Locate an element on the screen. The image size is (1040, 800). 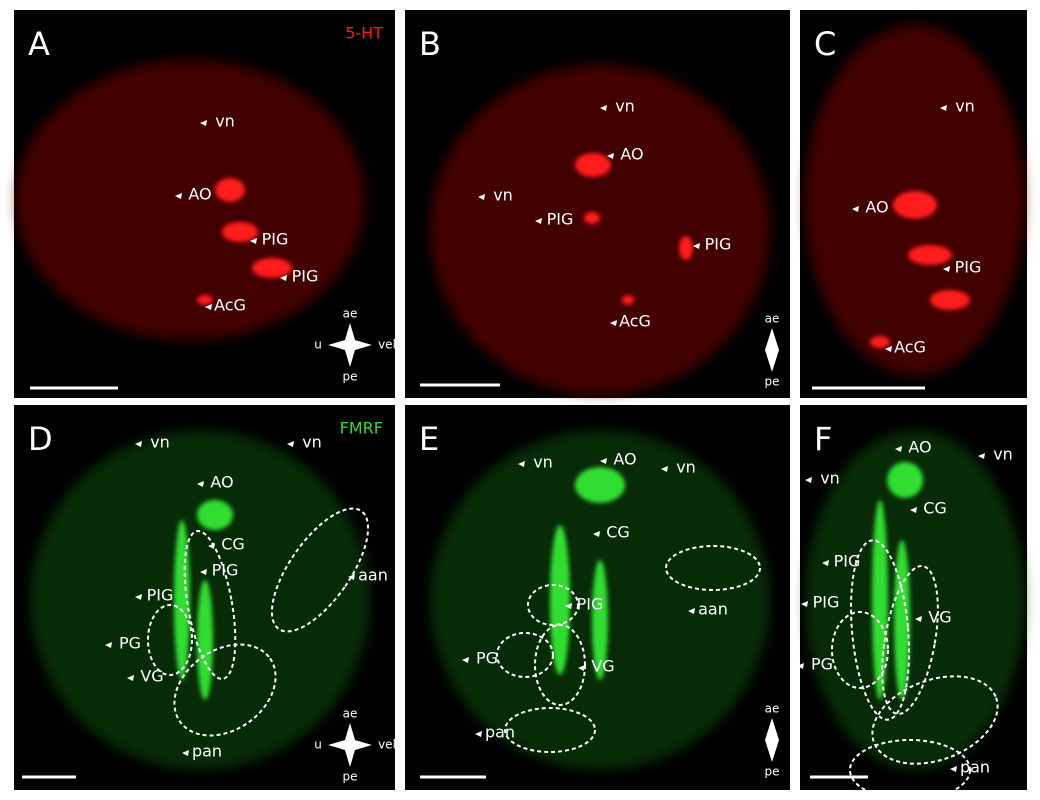
panel-letter: D is located at coordinates (40, 439).